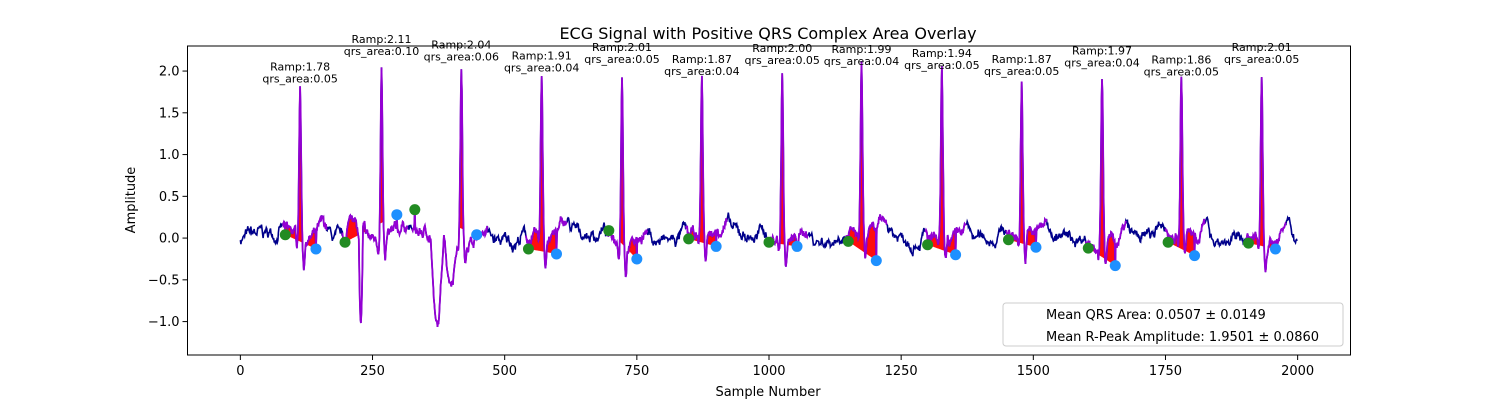  I want to click on y-tick-label: 1.5, so click(169, 113).